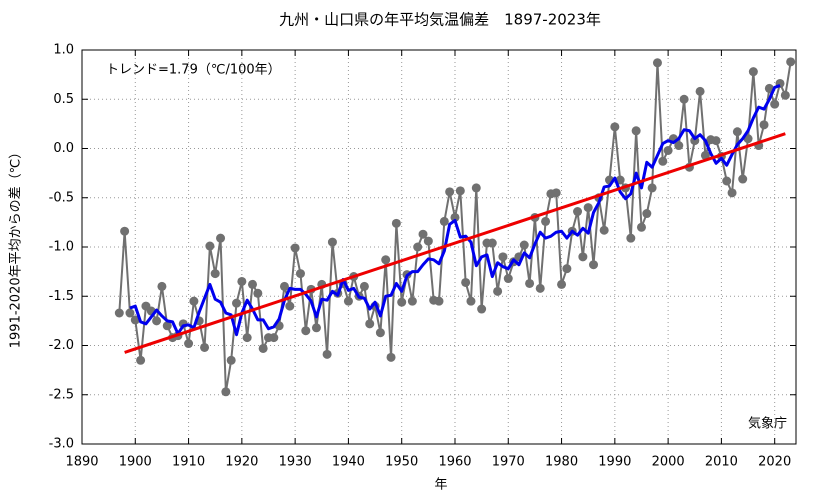 This screenshot has width=833, height=498. Describe the element at coordinates (241, 462) in the screenshot. I see `x-tick-label: 1920` at that location.